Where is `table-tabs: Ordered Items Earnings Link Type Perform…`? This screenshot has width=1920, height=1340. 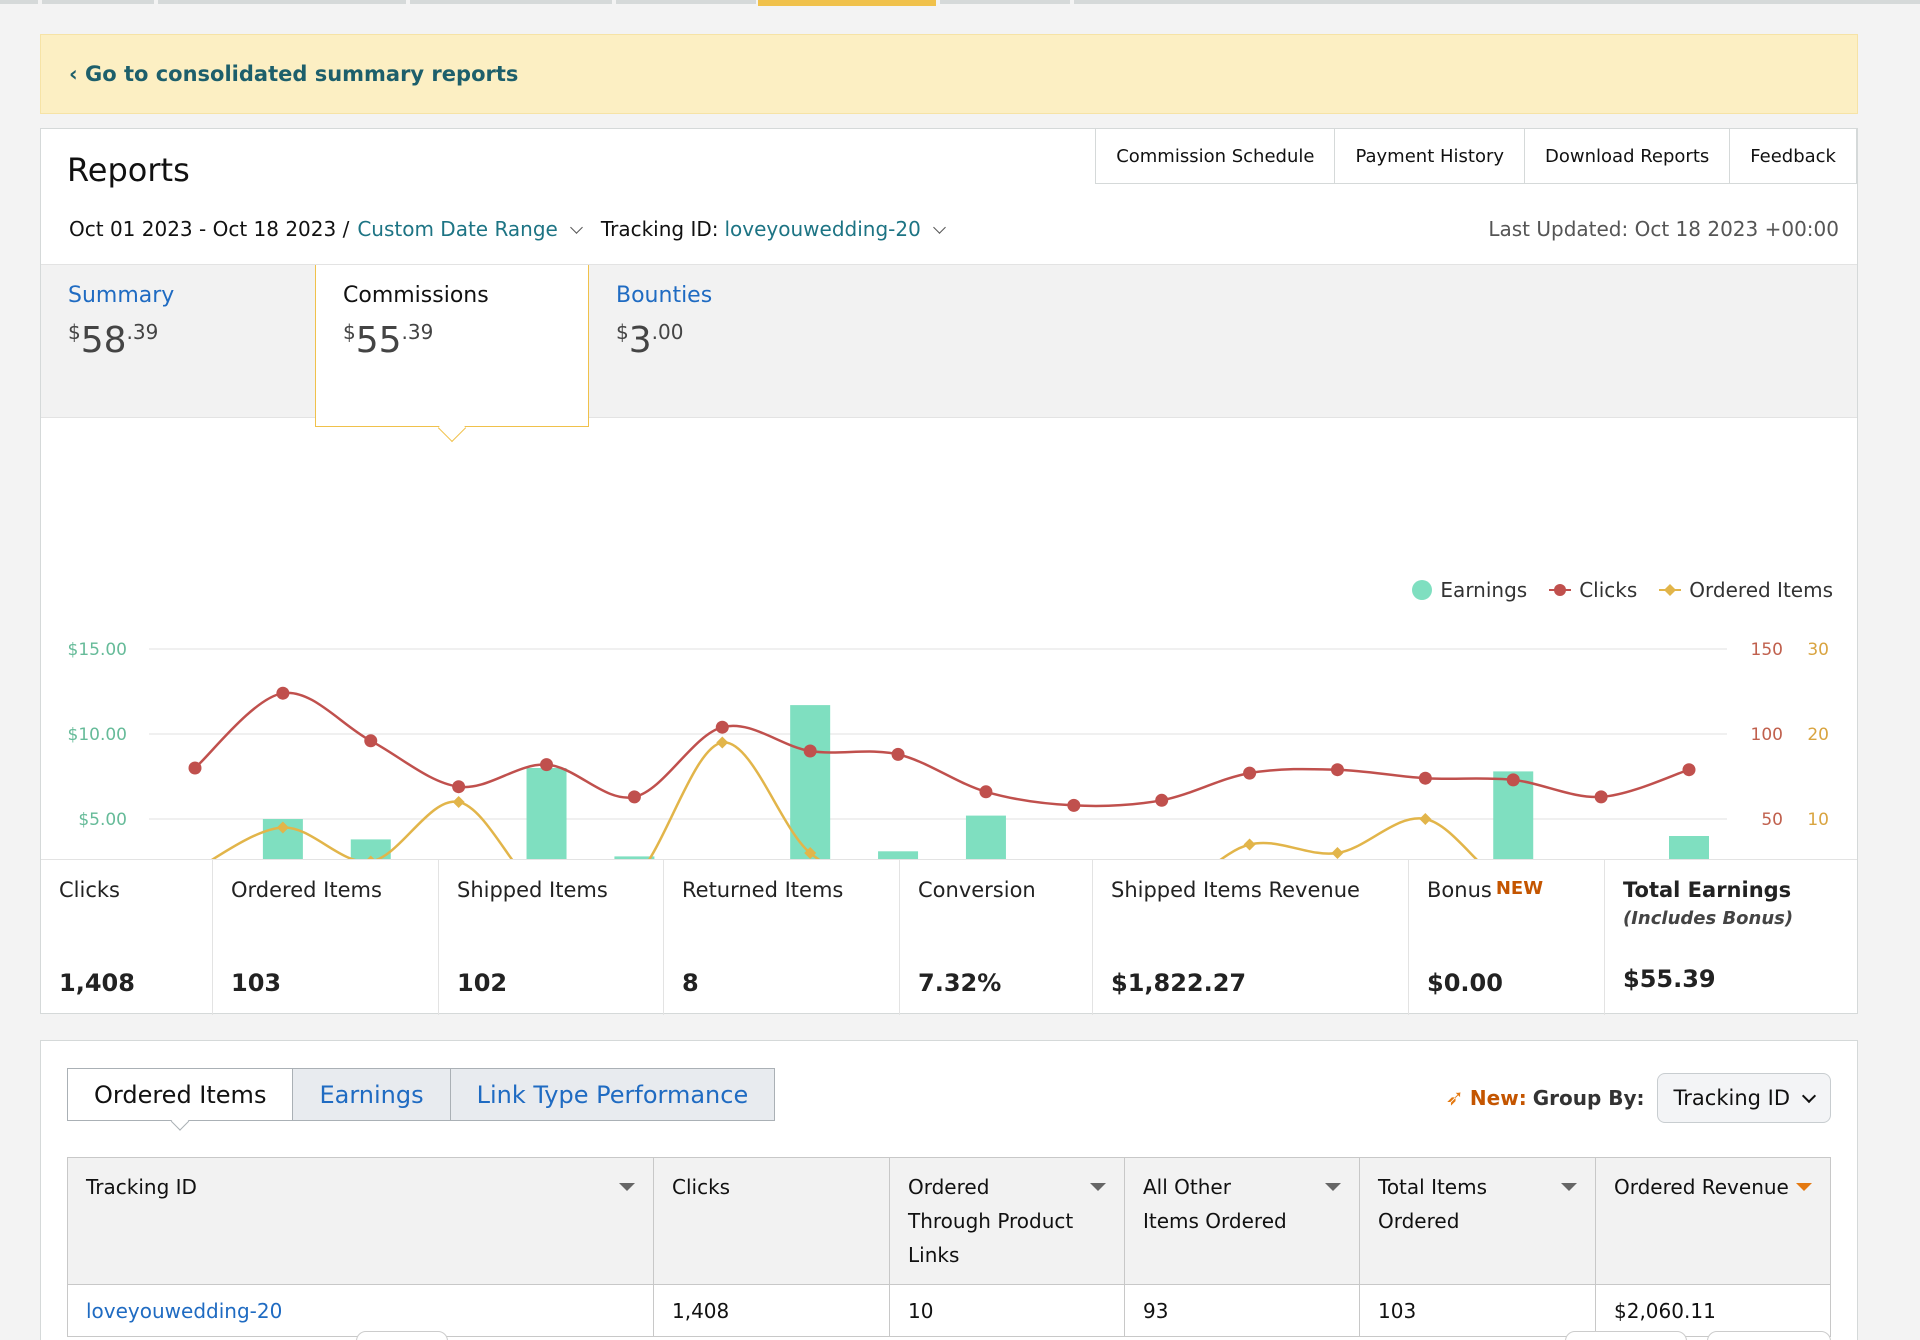 table-tabs: Ordered Items Earnings Link Type Perform… is located at coordinates (421, 1094).